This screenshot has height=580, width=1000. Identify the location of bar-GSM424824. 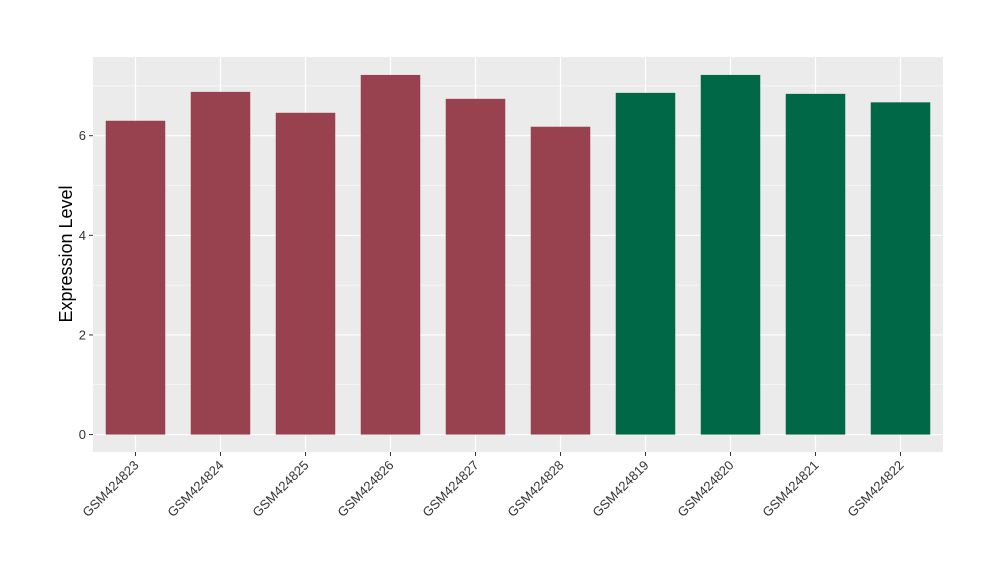
(220, 263).